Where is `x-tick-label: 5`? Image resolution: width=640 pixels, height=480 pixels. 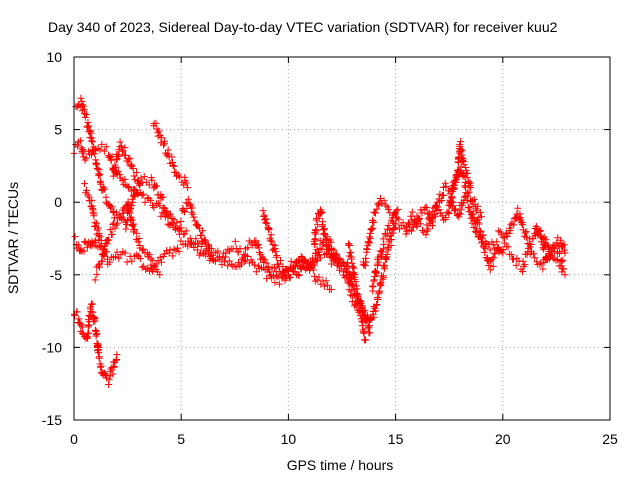
x-tick-label: 5 is located at coordinates (181, 439).